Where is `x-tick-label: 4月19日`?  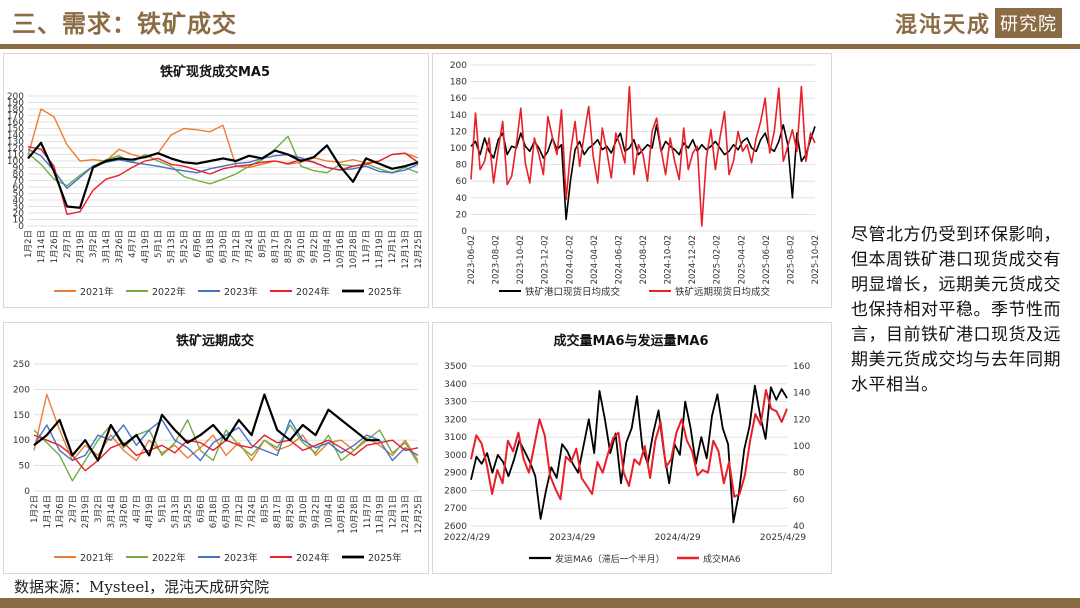 x-tick-label: 4月19日 is located at coordinates (150, 511).